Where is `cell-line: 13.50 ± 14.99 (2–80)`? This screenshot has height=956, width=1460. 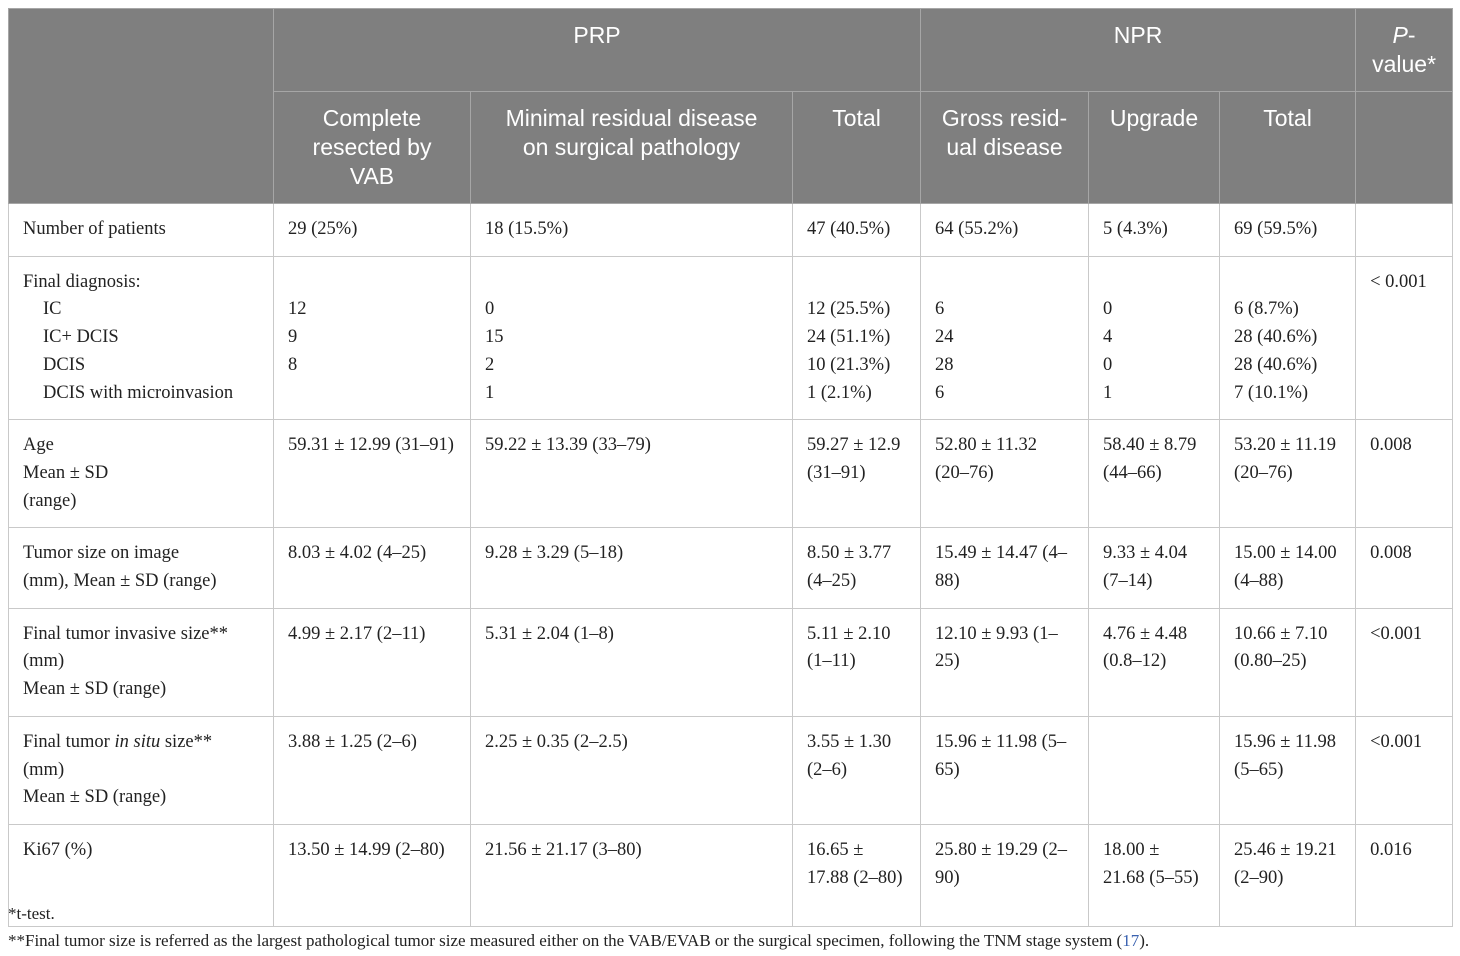 cell-line: 13.50 ± 14.99 (2–80) is located at coordinates (366, 849).